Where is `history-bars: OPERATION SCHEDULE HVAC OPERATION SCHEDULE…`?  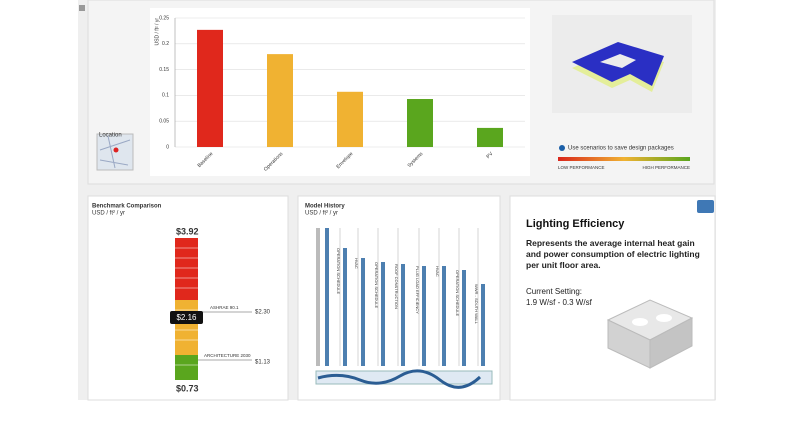
history-bars: OPERATION SCHEDULE HVAC OPERATION SCHEDULE… is located at coordinates (410, 297).